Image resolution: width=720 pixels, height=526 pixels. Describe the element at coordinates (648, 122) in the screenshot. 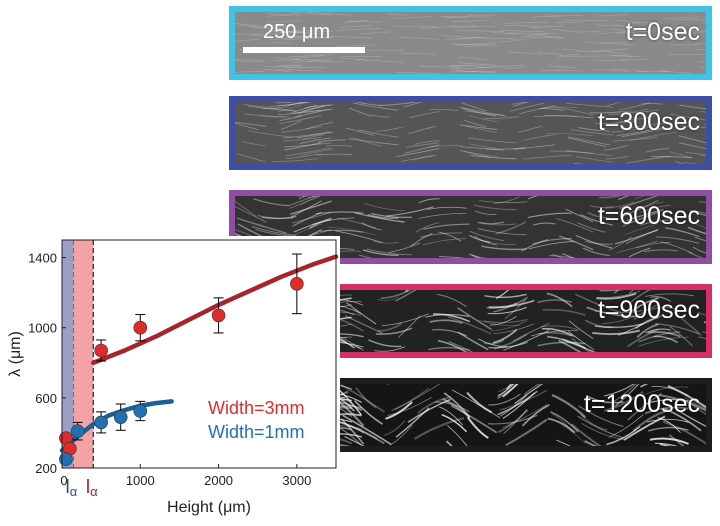

I see `panel-time-label: t=300sec` at that location.